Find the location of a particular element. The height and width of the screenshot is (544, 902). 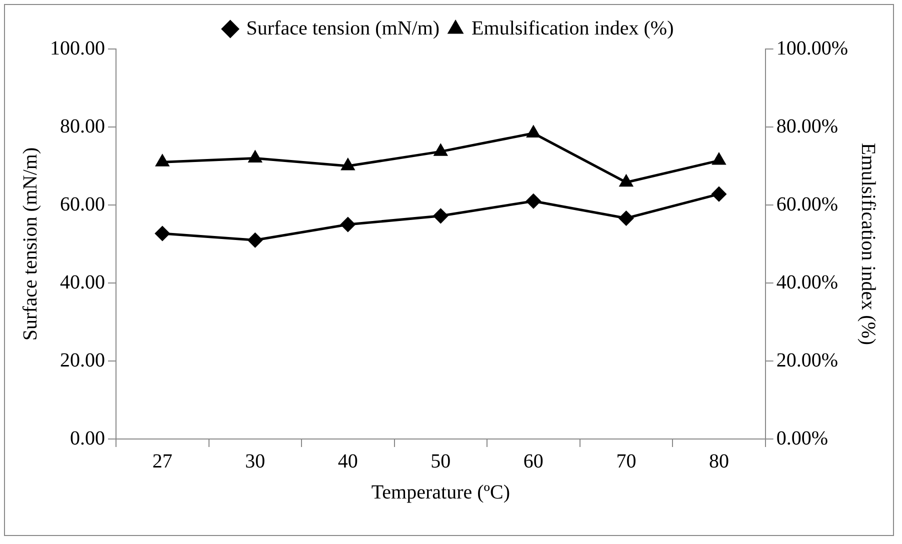

legend-label: Surface tension (mN/m) is located at coordinates (343, 28).